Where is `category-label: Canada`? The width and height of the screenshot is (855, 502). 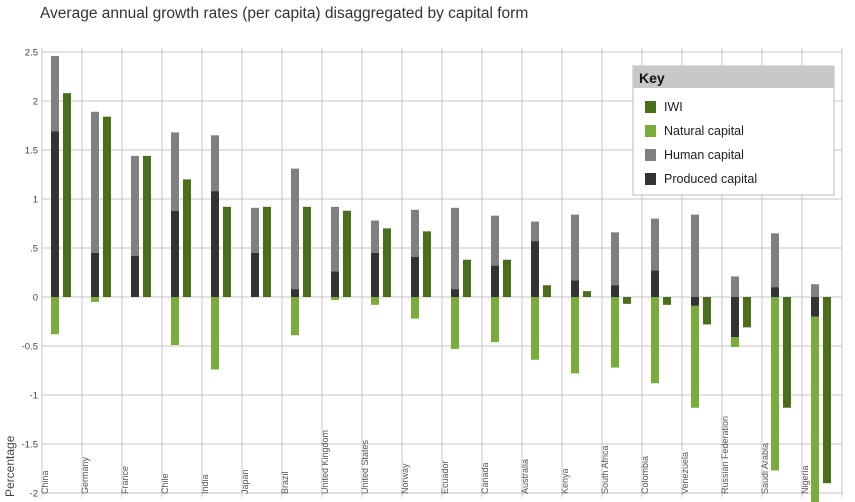 category-label: Canada is located at coordinates (485, 478).